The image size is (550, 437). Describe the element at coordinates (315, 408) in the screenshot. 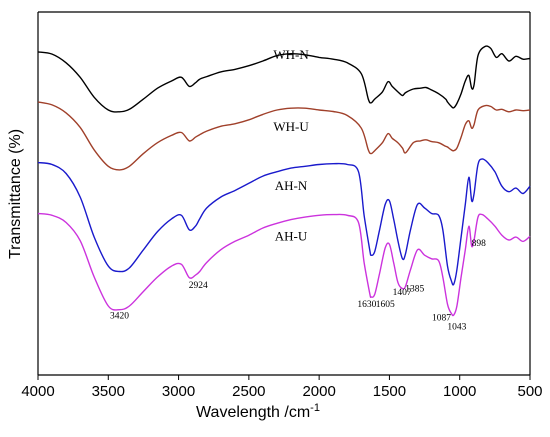

I see `x-axis-title-superscript: -1` at that location.